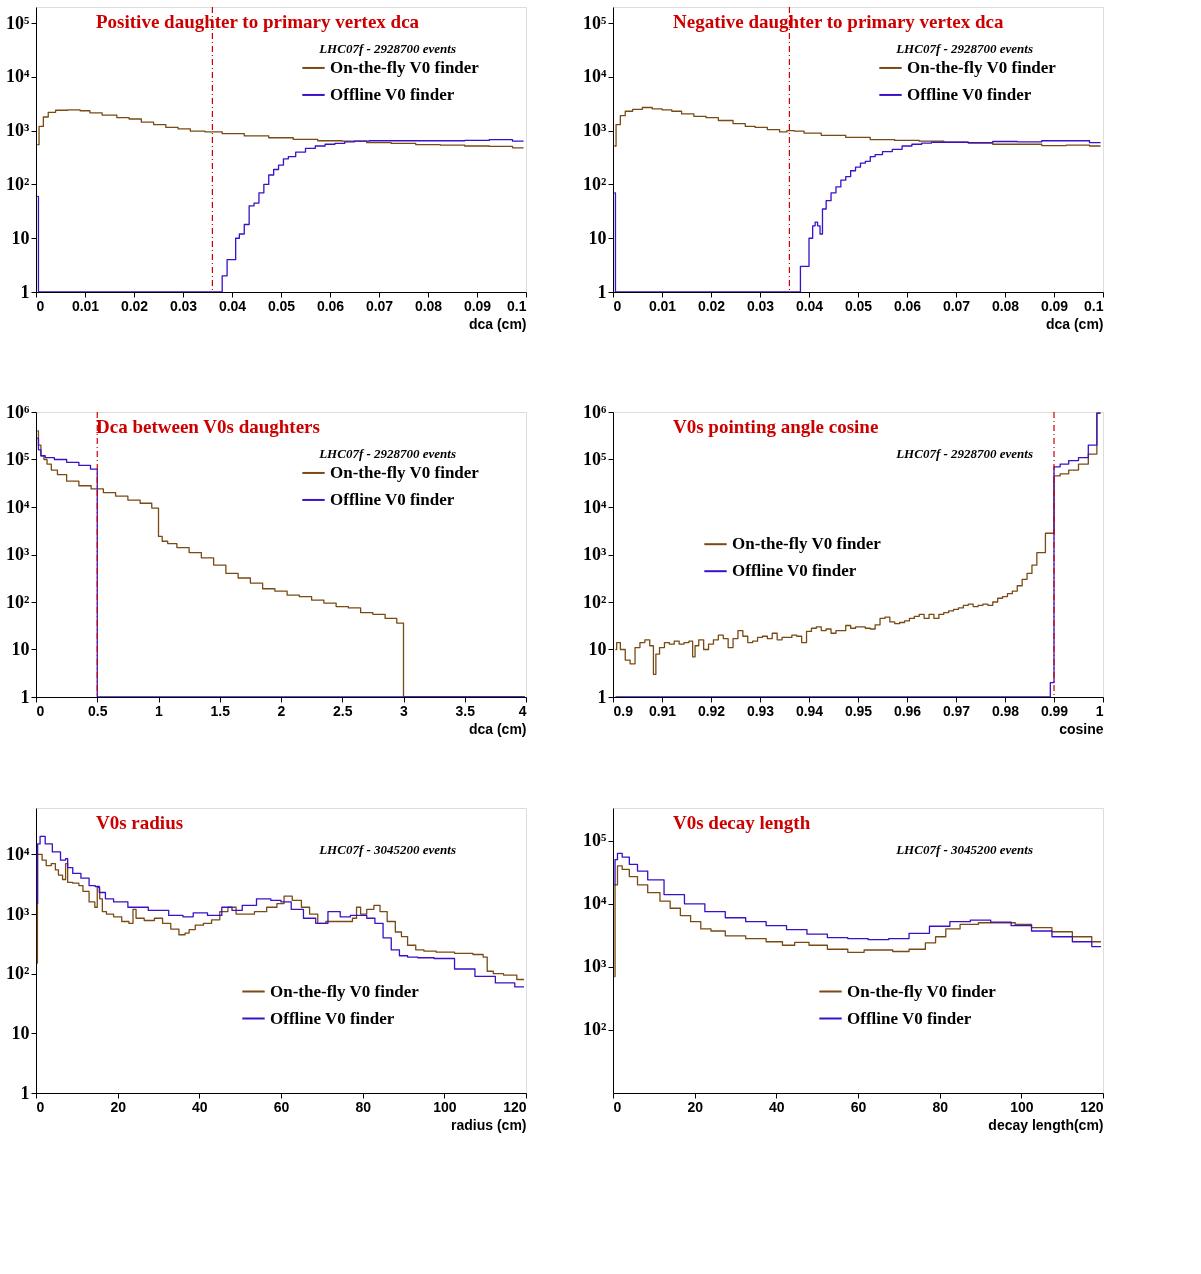  I want to click on x-tick-label: 0.09, so click(477, 305).